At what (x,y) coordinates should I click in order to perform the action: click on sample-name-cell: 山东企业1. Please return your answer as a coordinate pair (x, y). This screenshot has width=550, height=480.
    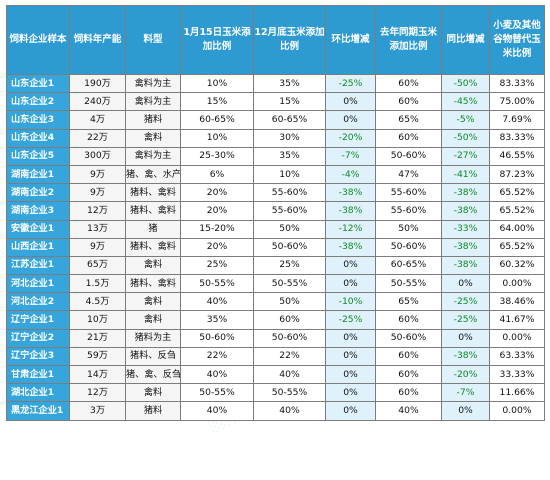
    Looking at the image, I should click on (38, 83).